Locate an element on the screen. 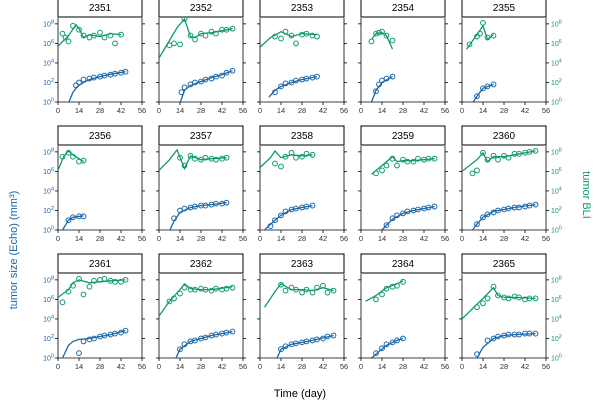 This screenshot has width=600, height=400. facet-label: 2362 is located at coordinates (201, 264).